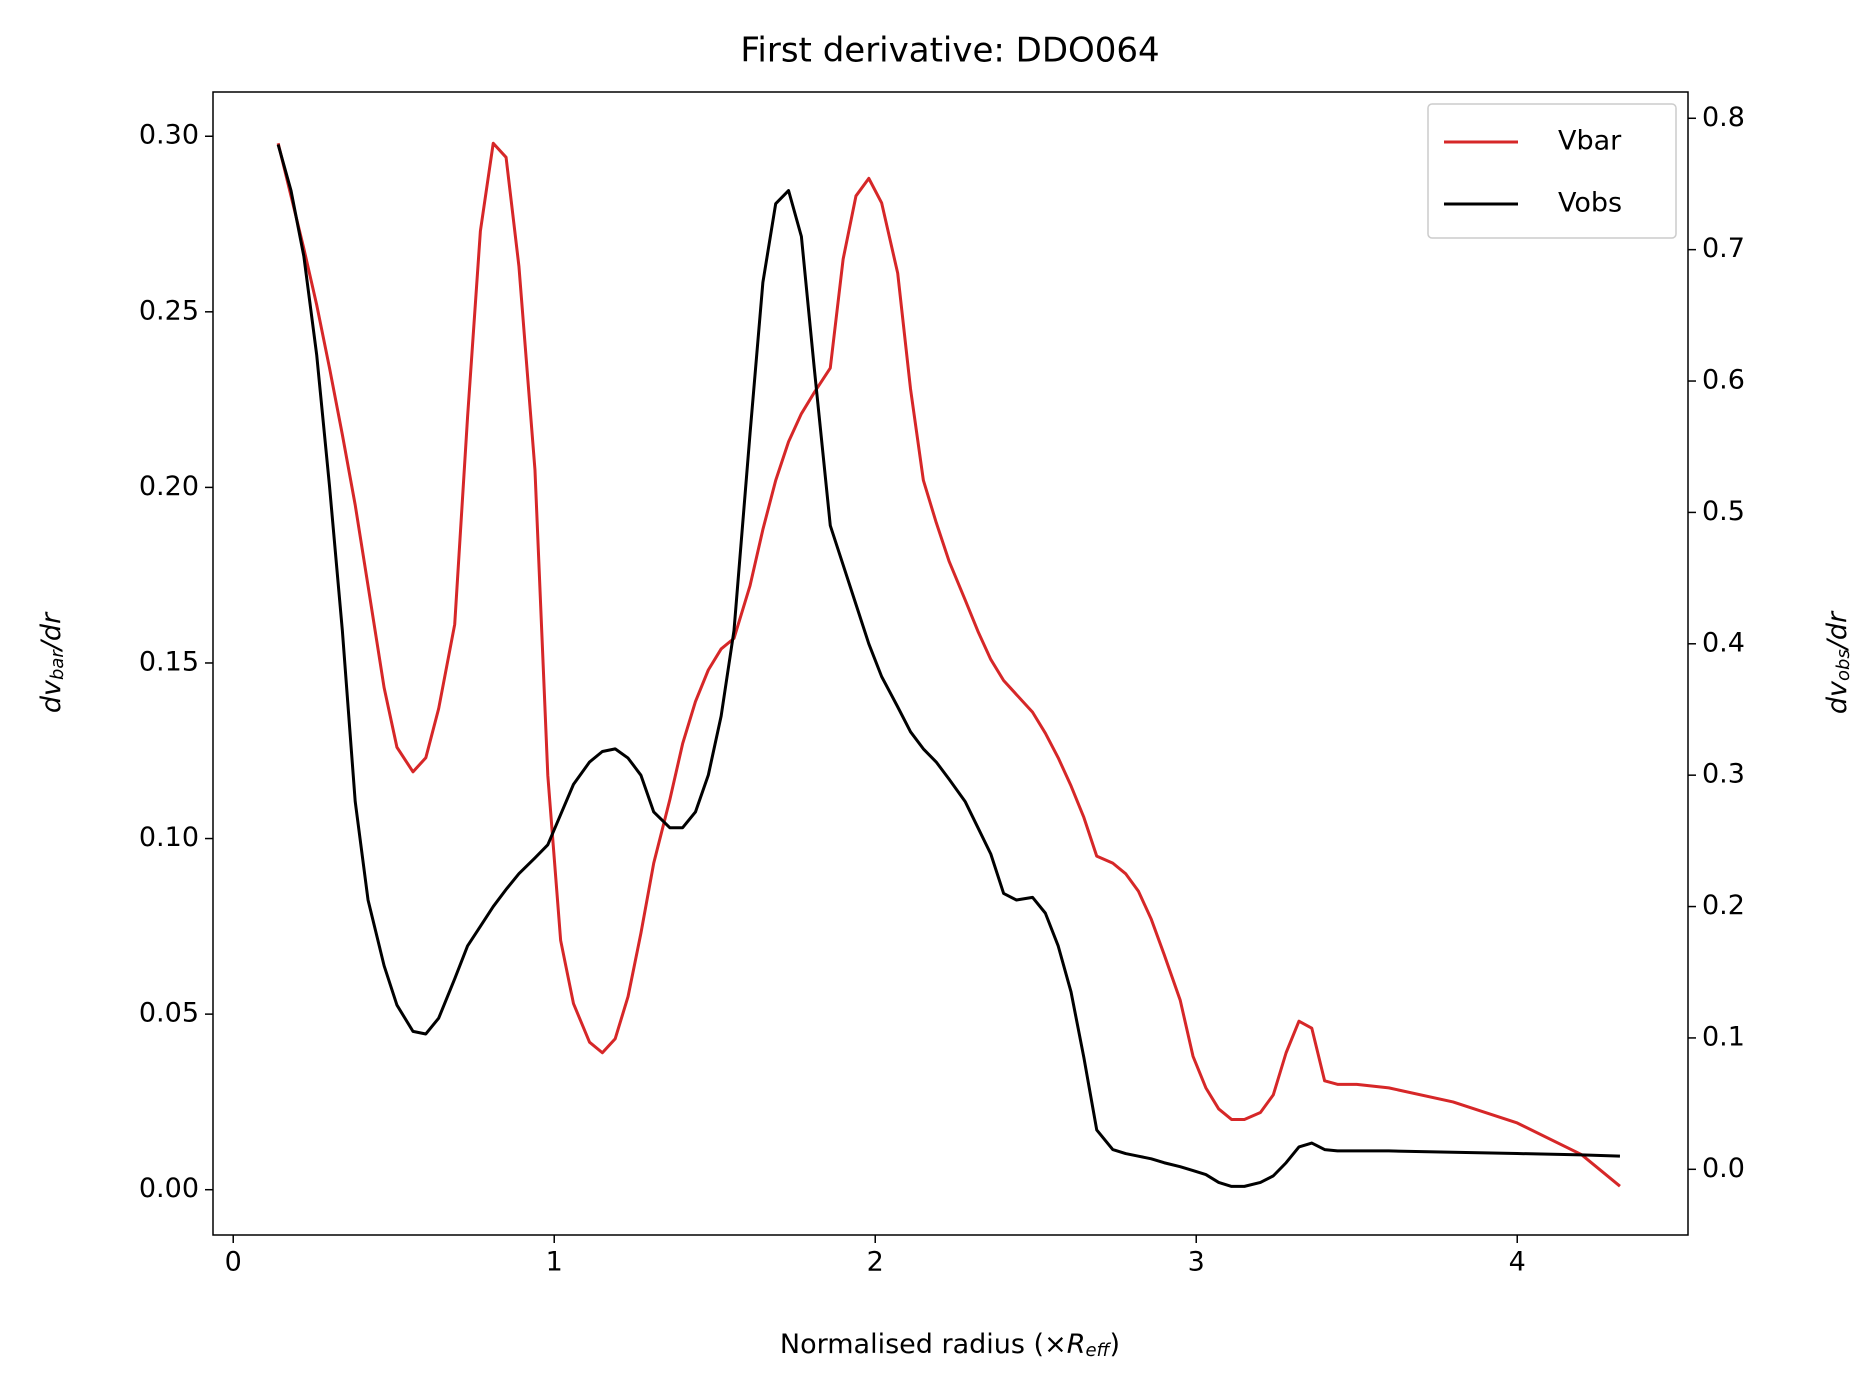 This screenshot has height=1397, width=1873. I want to click on x-tick-label: 0, so click(233, 1262).